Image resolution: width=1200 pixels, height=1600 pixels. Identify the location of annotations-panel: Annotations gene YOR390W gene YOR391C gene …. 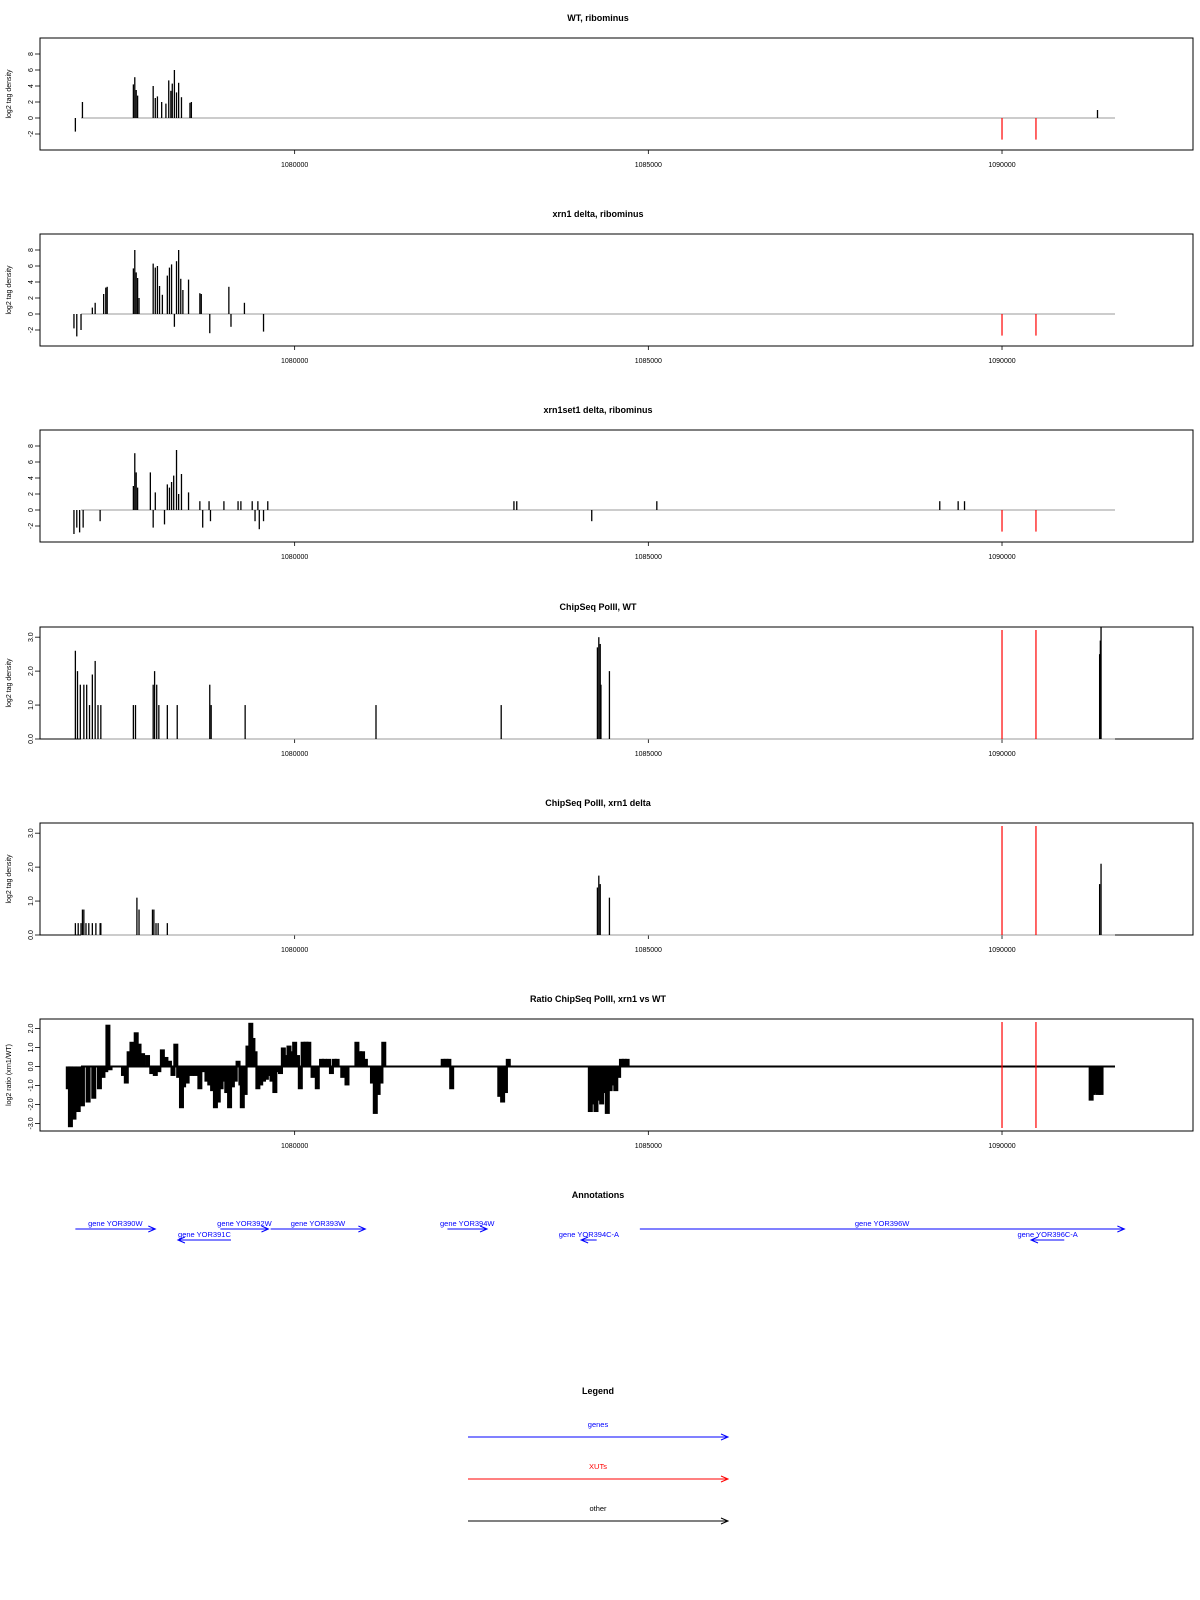
(600, 1217).